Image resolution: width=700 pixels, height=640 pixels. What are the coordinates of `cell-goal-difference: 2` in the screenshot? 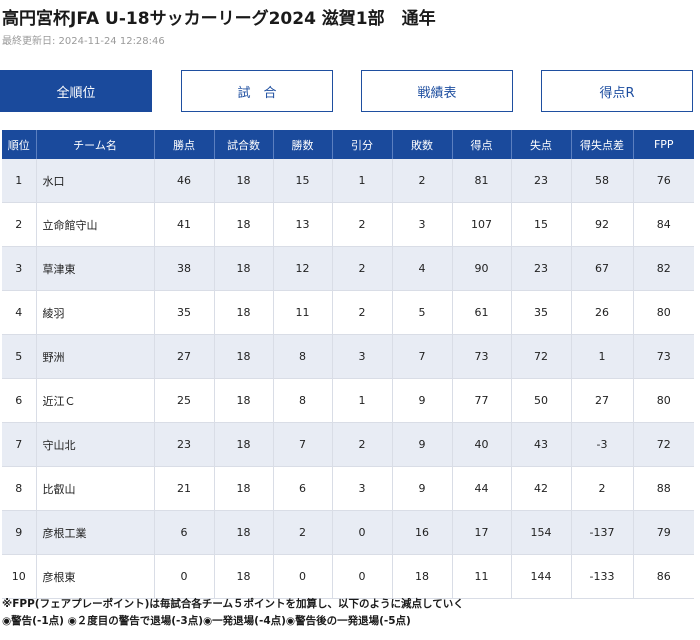 It's located at (602, 488).